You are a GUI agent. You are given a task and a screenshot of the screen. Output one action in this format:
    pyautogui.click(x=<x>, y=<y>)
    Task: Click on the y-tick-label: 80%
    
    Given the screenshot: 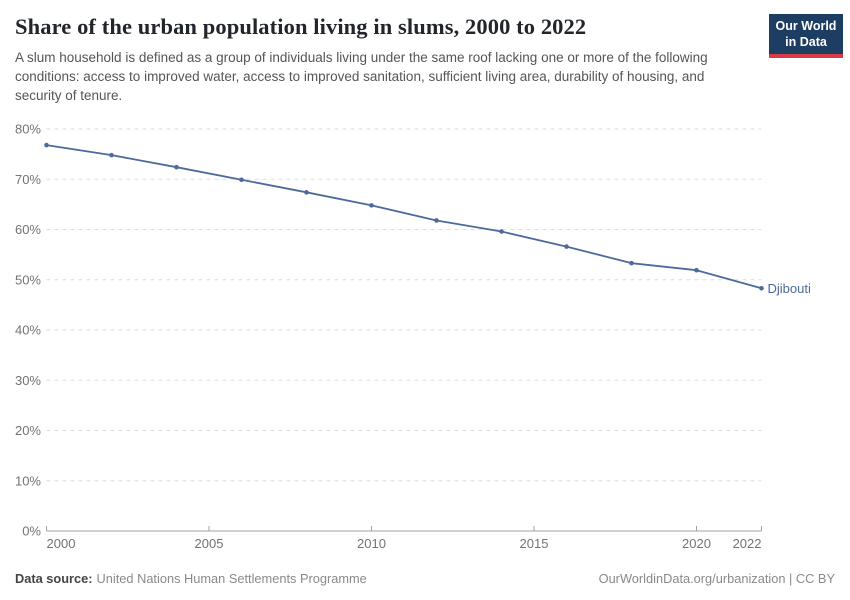 What is the action you would take?
    pyautogui.click(x=28, y=129)
    